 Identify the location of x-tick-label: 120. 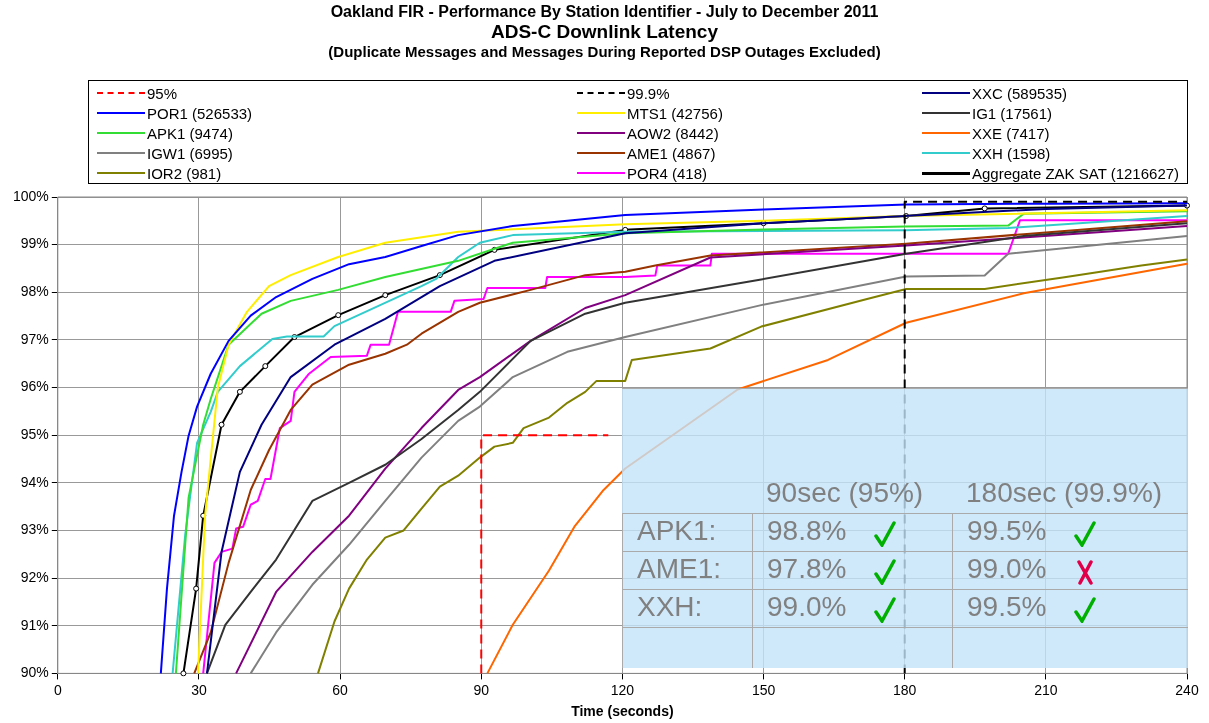
(622, 689).